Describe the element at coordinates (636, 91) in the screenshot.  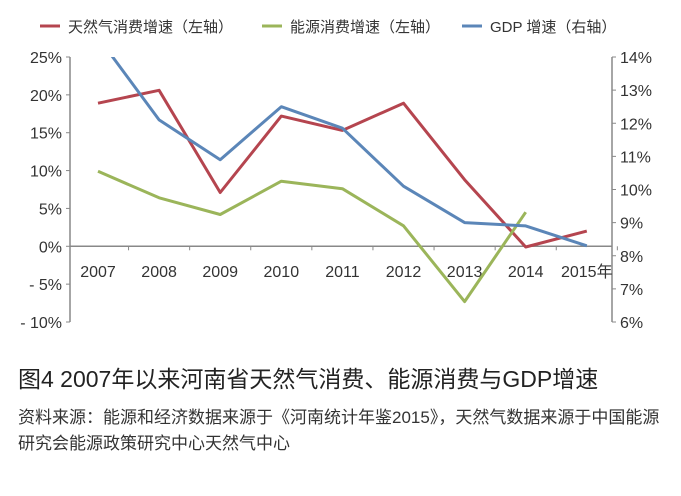
I see `right-tick-label: 13%` at that location.